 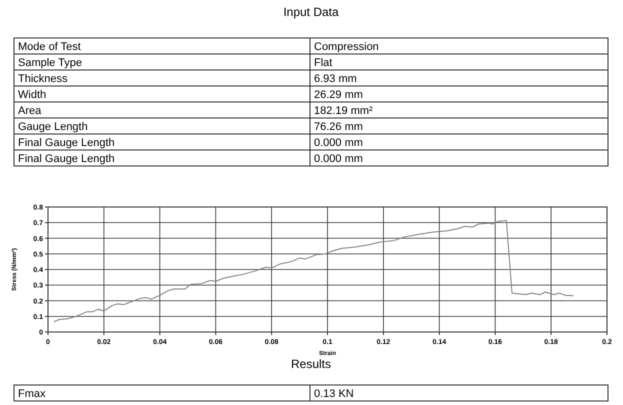 What do you see at coordinates (323, 63) in the screenshot?
I see `text: Flat` at bounding box center [323, 63].